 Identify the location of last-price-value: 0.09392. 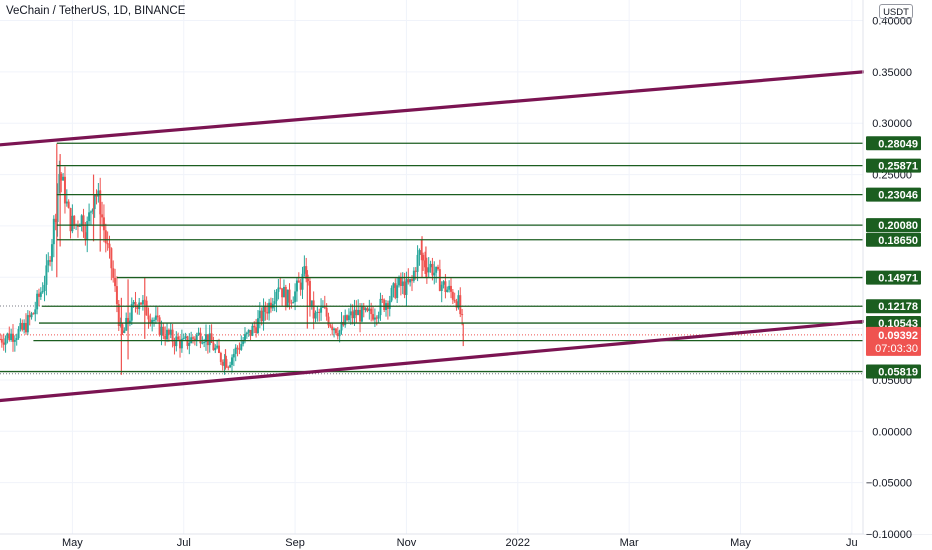
(898, 336).